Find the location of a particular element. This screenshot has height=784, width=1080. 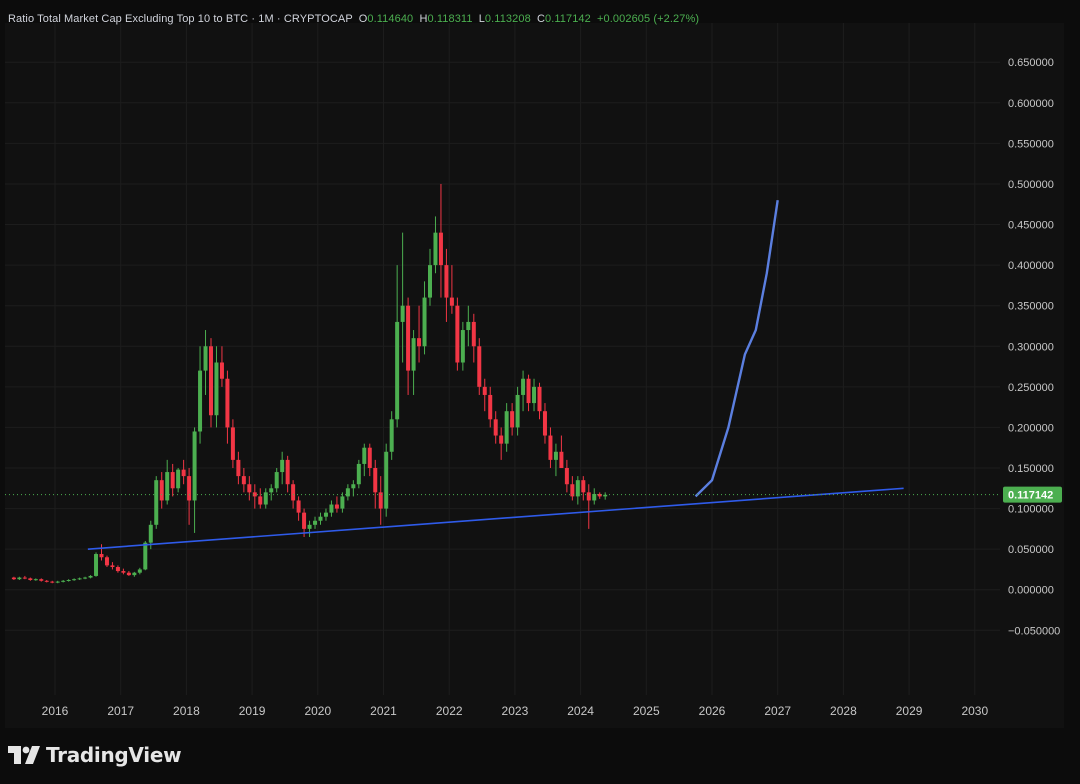

x-tick-label: 2027 is located at coordinates (777, 711).